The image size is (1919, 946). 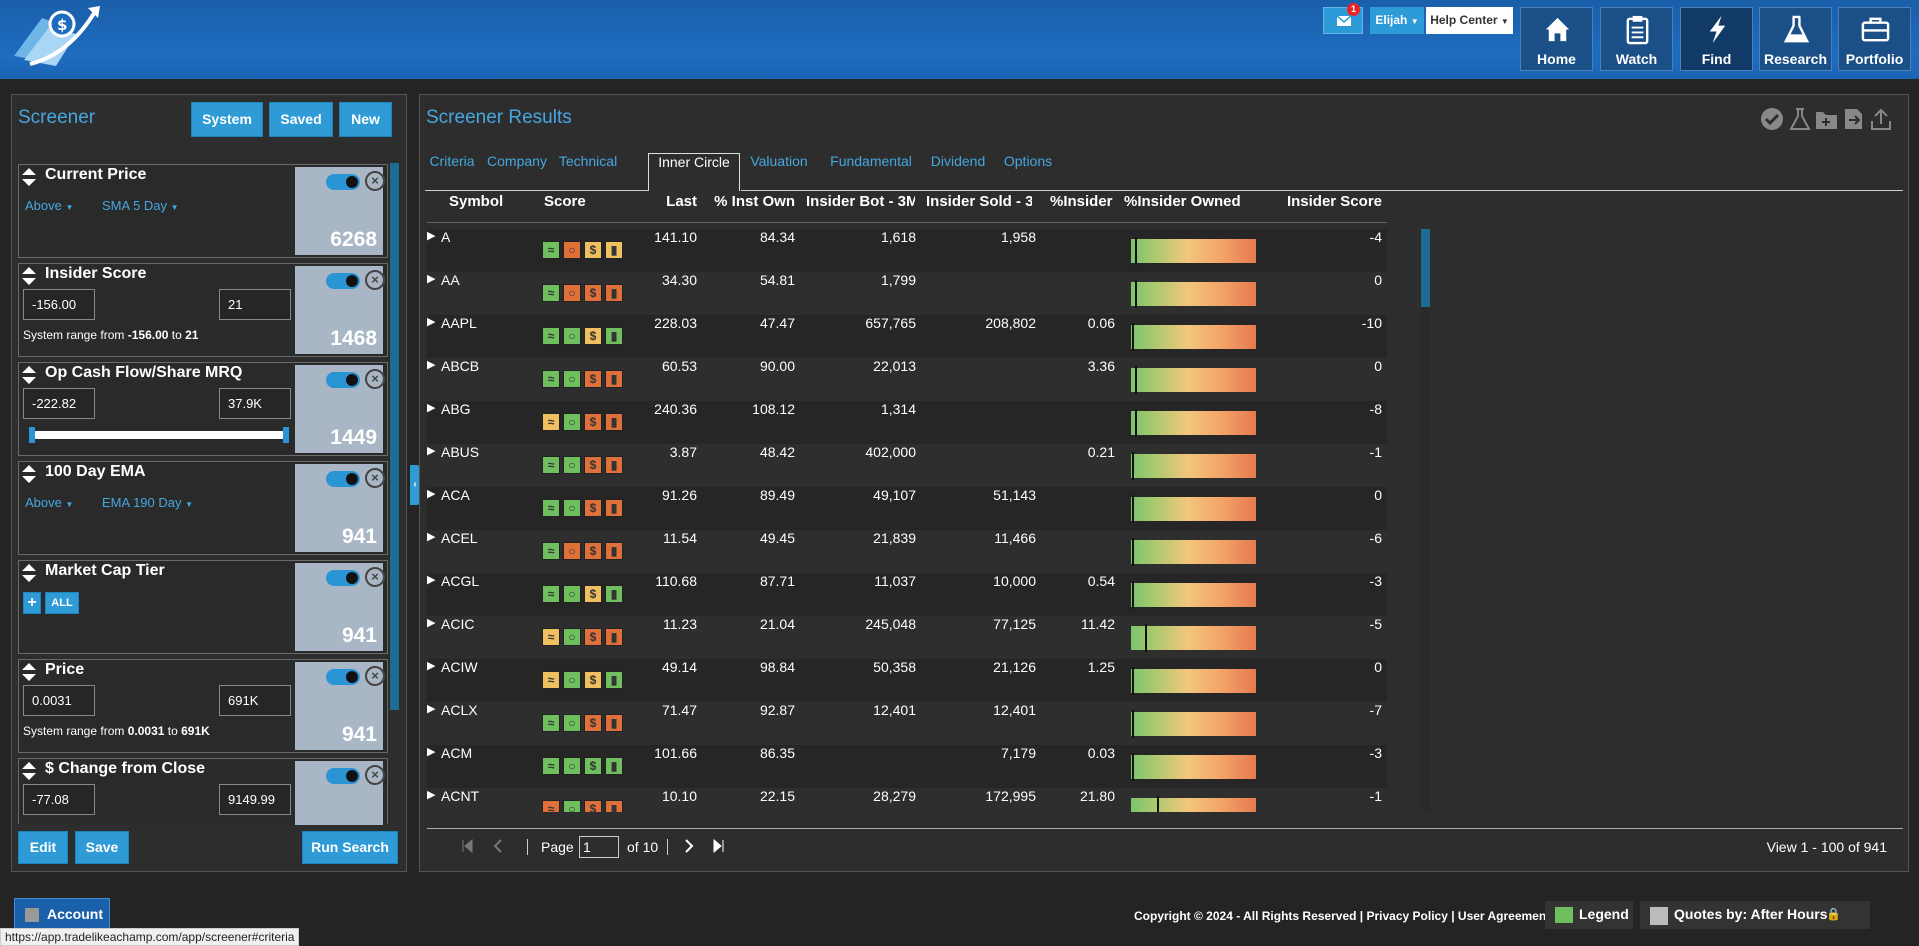 I want to click on min-input: 0.0031, so click(x=59, y=700).